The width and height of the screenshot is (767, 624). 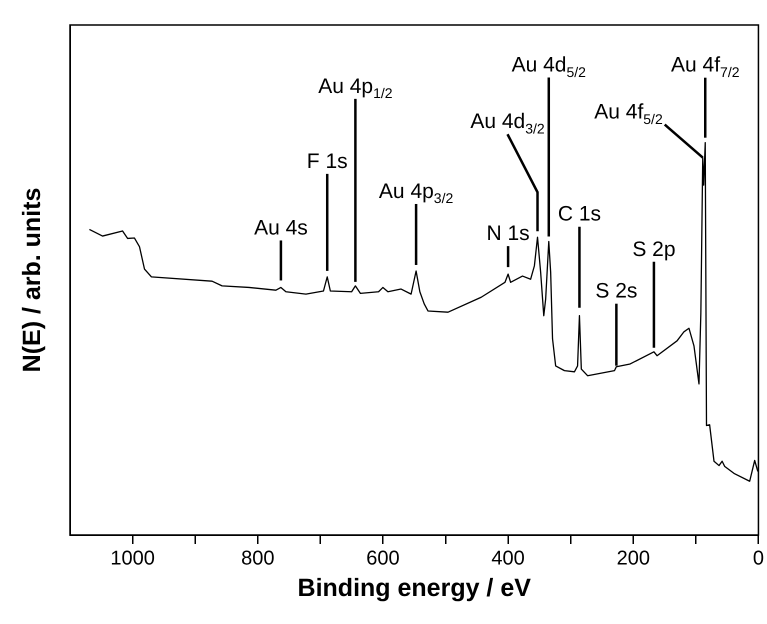 What do you see at coordinates (383, 559) in the screenshot?
I see `x-tick-label: 600` at bounding box center [383, 559].